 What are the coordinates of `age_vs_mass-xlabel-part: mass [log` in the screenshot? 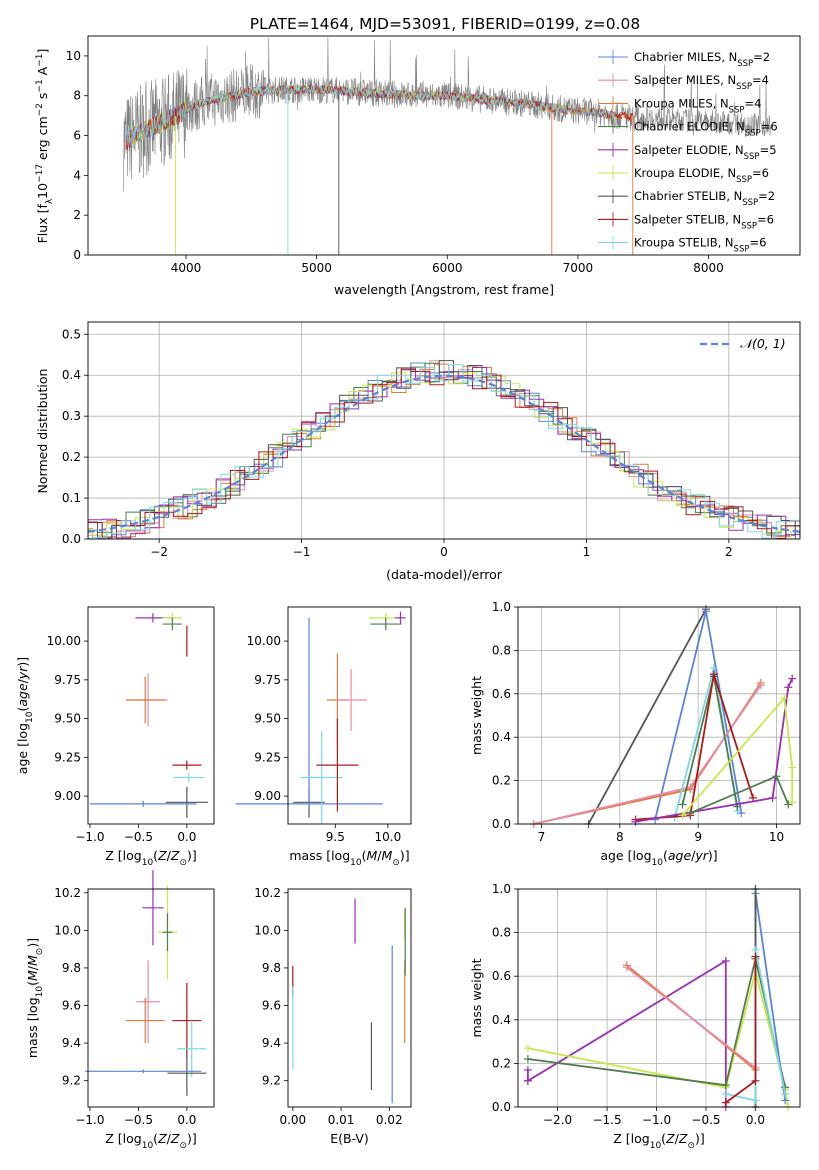 It's located at (319, 855).